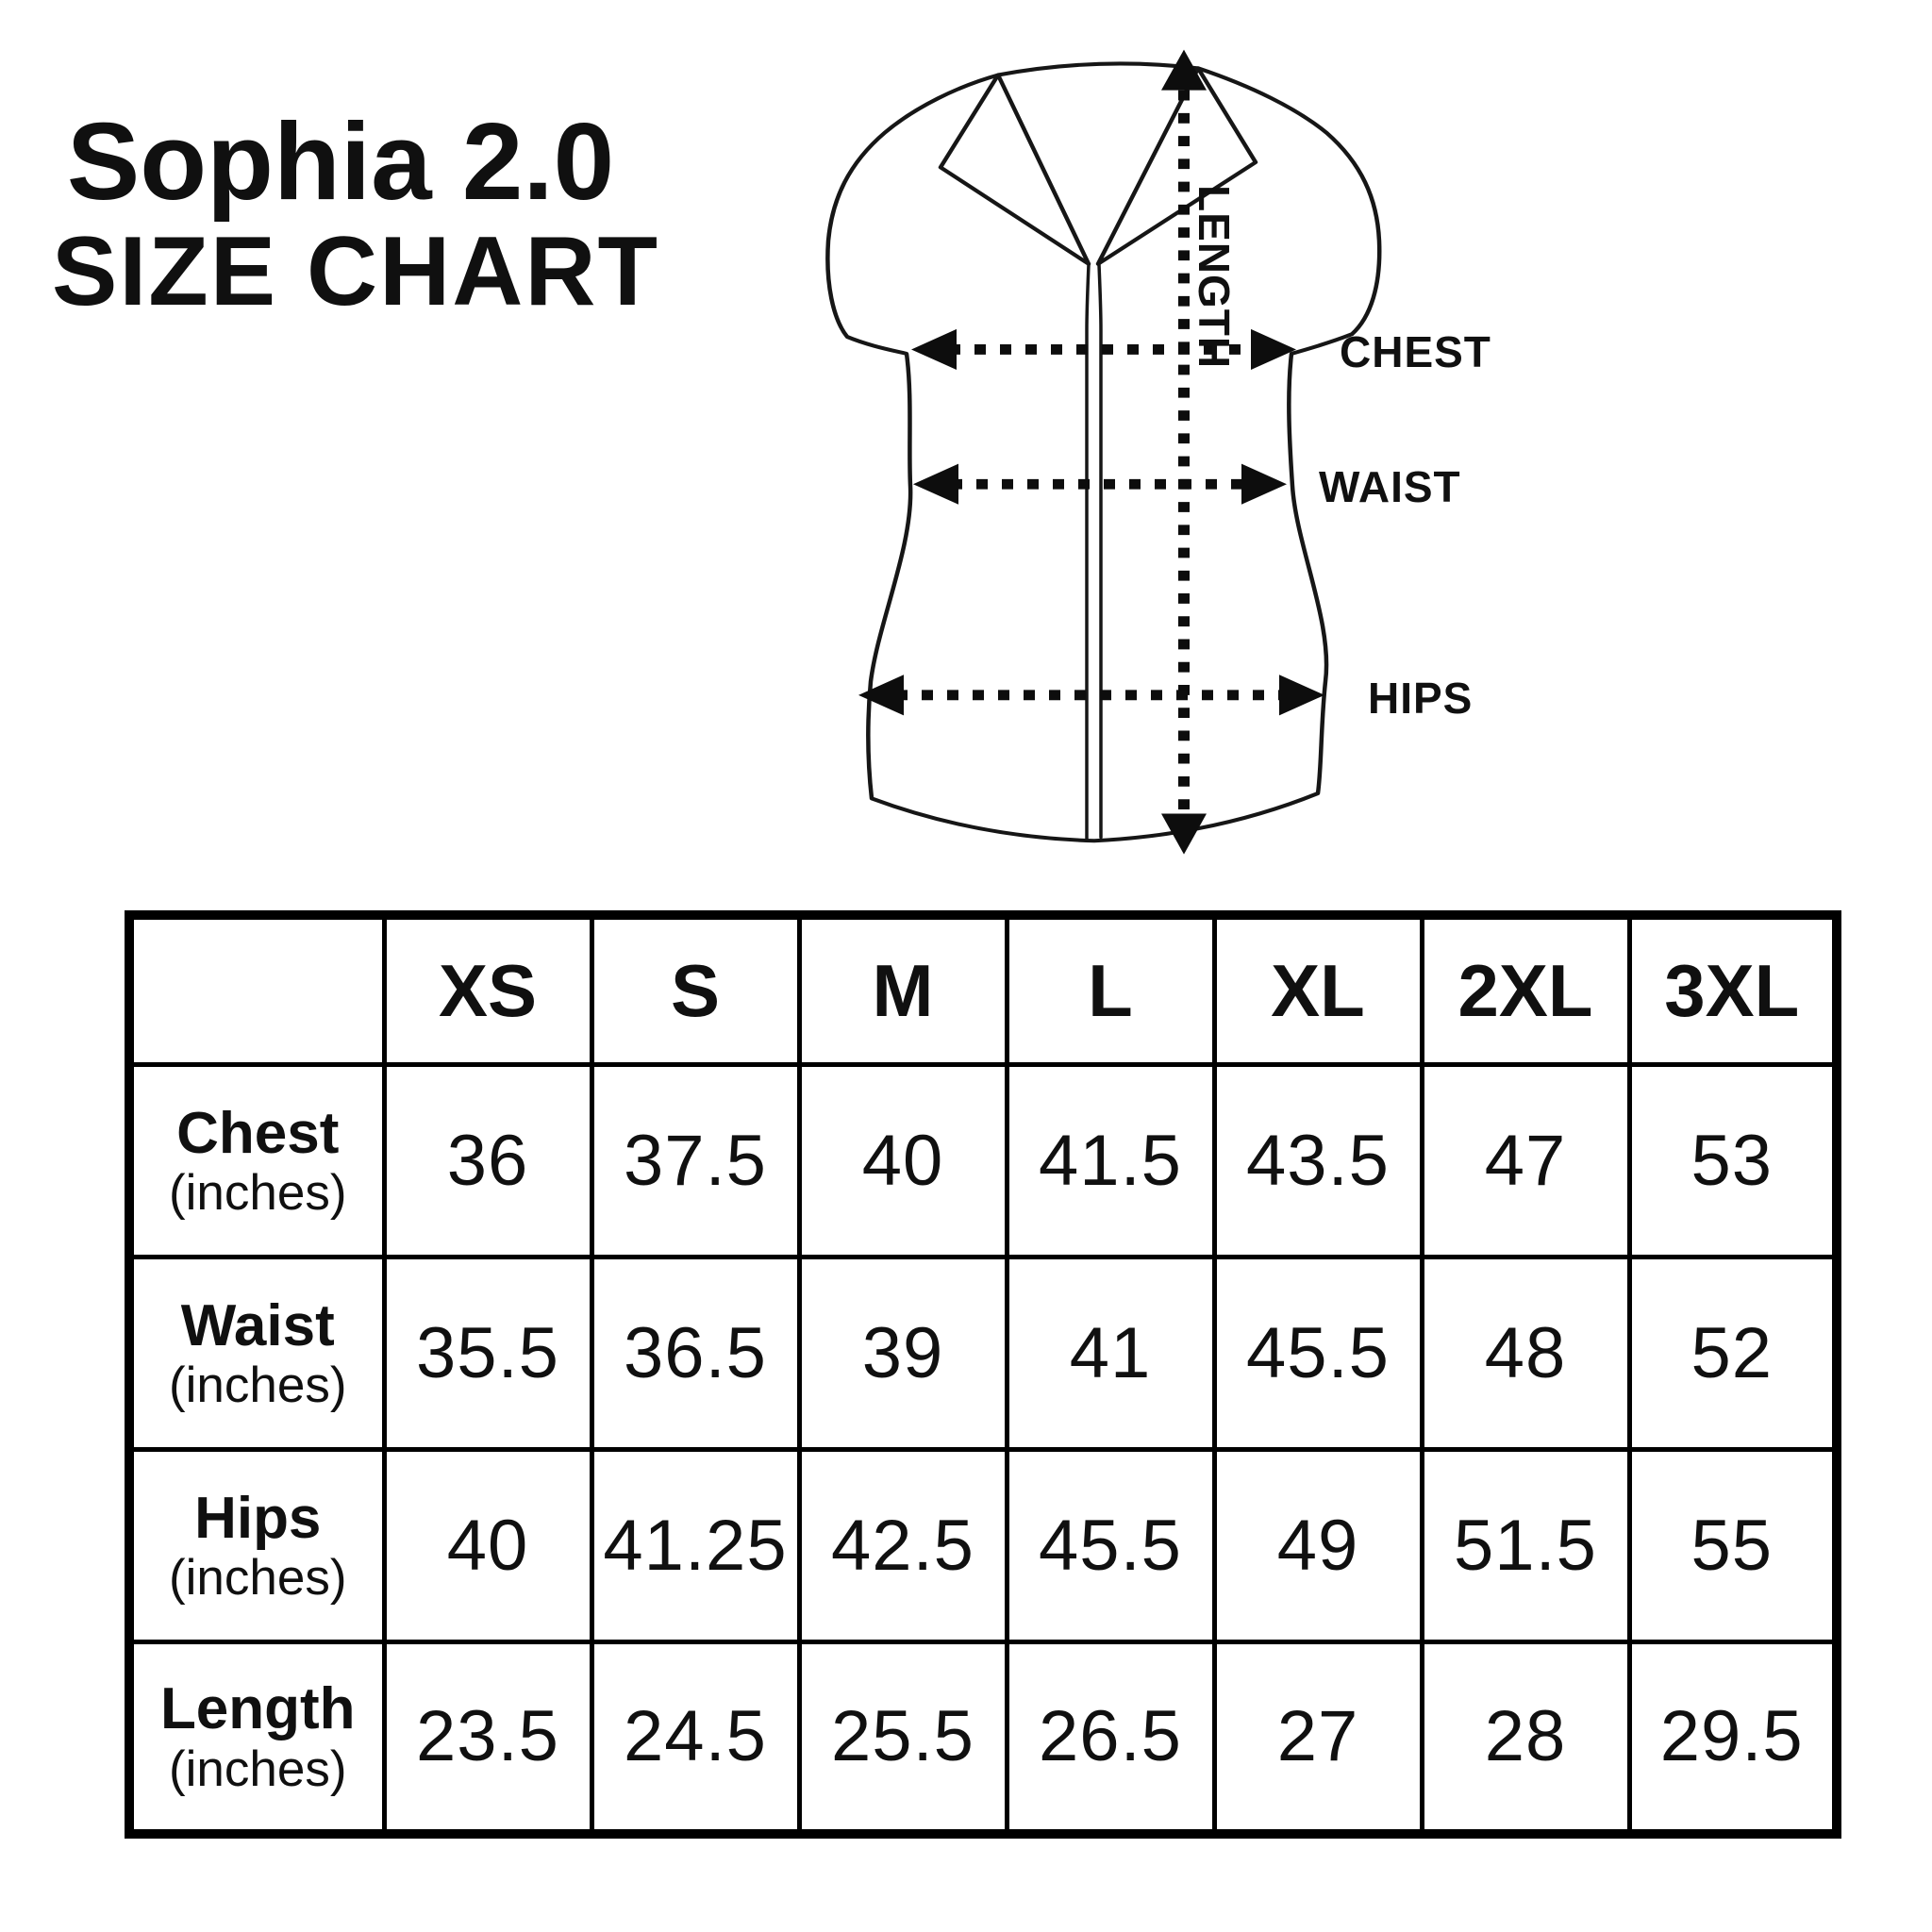  What do you see at coordinates (1111, 1738) in the screenshot?
I see `length-value-l: 26.5` at bounding box center [1111, 1738].